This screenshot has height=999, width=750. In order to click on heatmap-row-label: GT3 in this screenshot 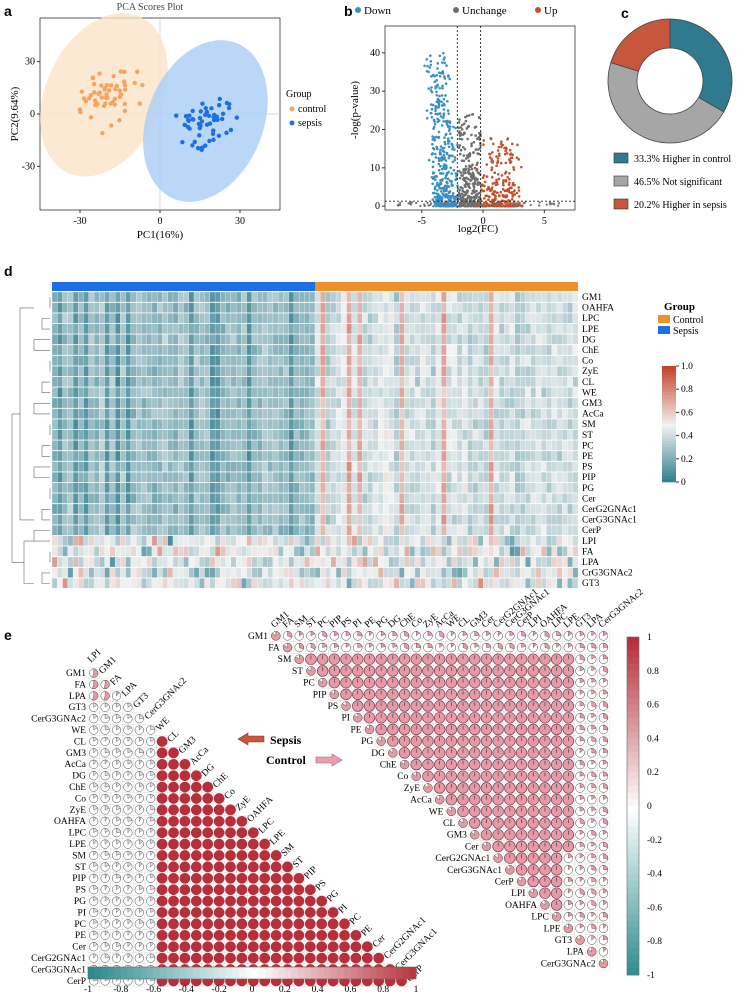, I will do `click(591, 584)`.